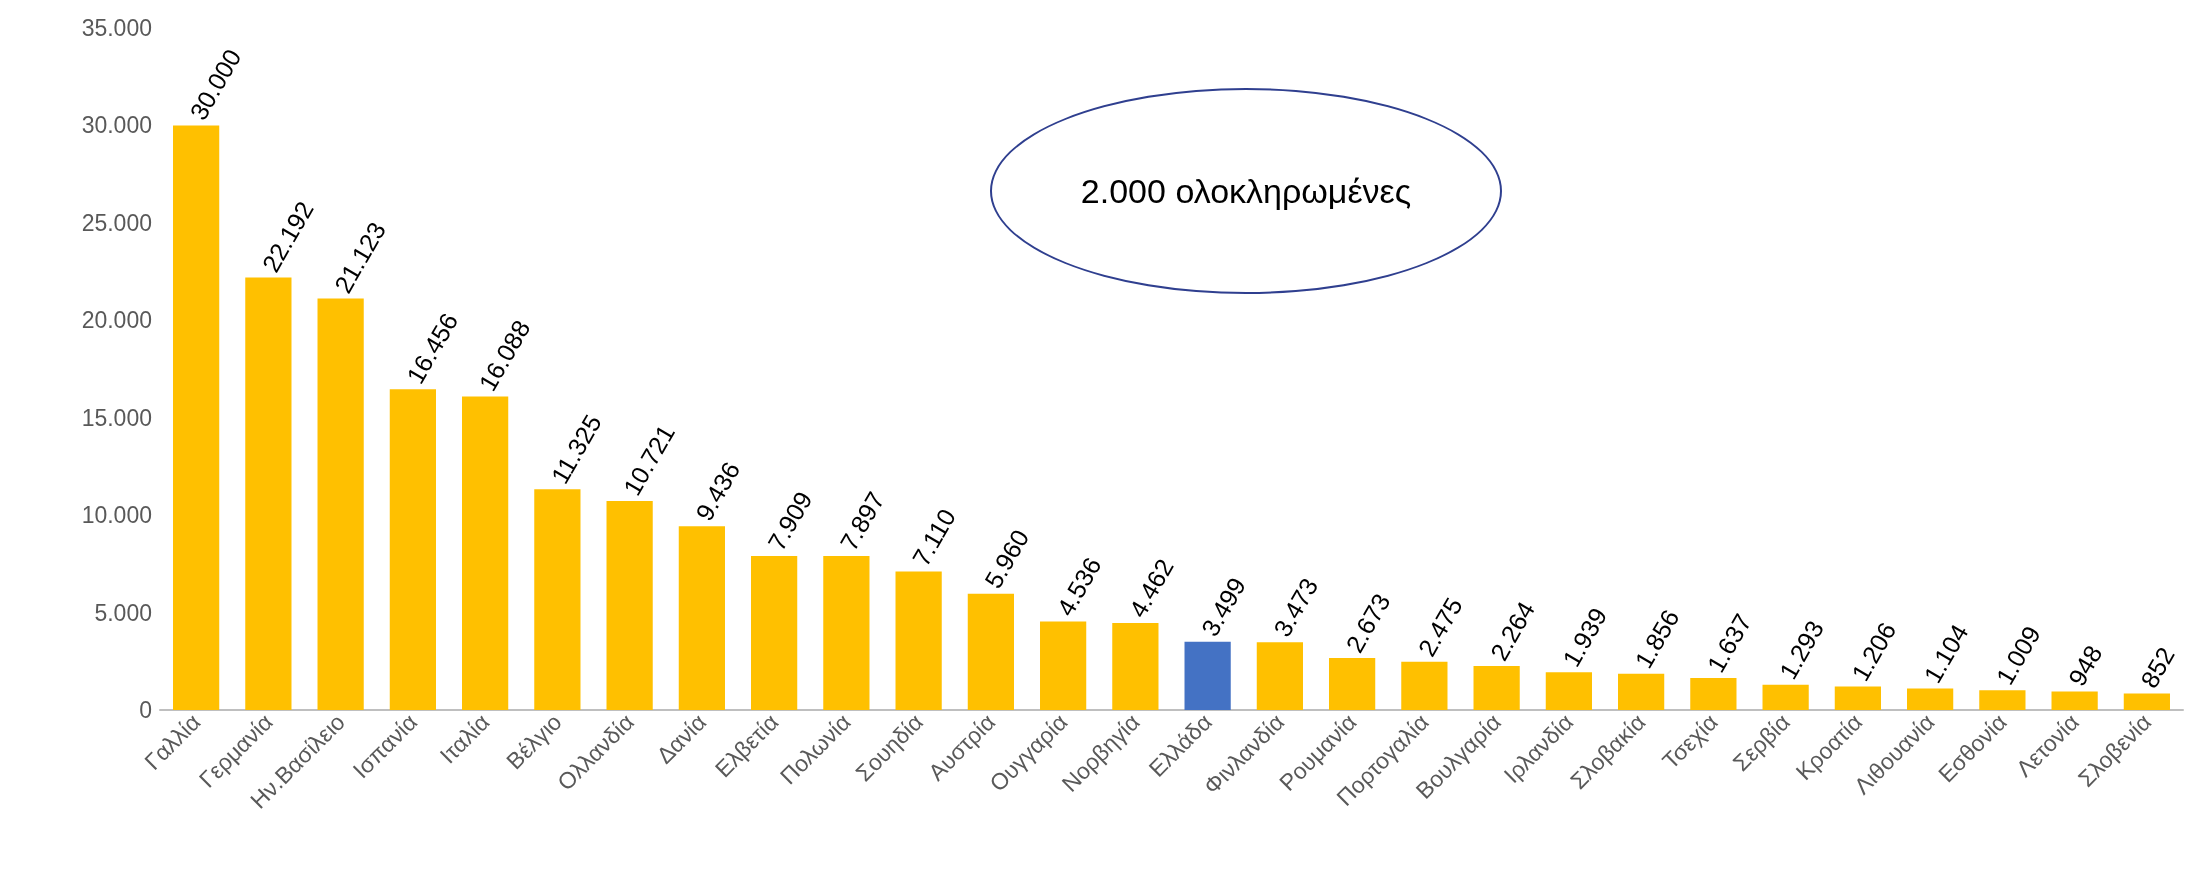 The width and height of the screenshot is (2195, 886). What do you see at coordinates (123, 612) in the screenshot?
I see `y-tick-label: 5.000` at bounding box center [123, 612].